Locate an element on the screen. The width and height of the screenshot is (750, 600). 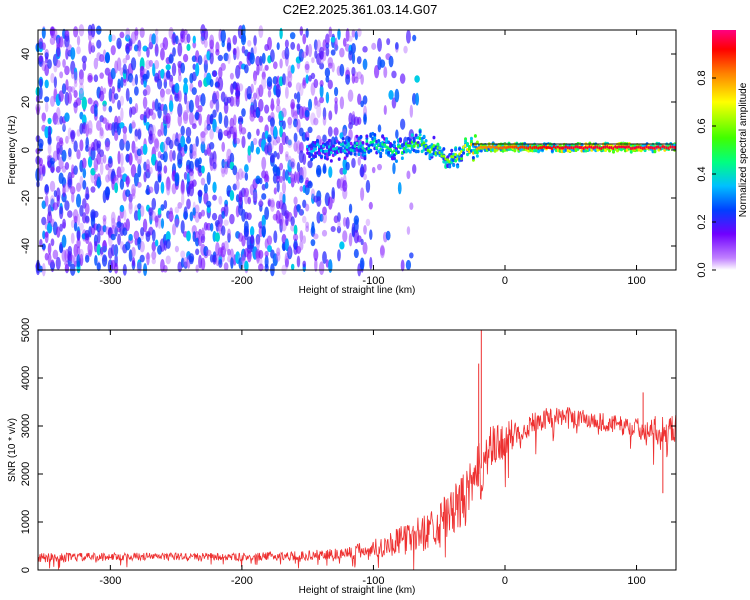
snr-ytick-label: 4000 is located at coordinates (26, 378).